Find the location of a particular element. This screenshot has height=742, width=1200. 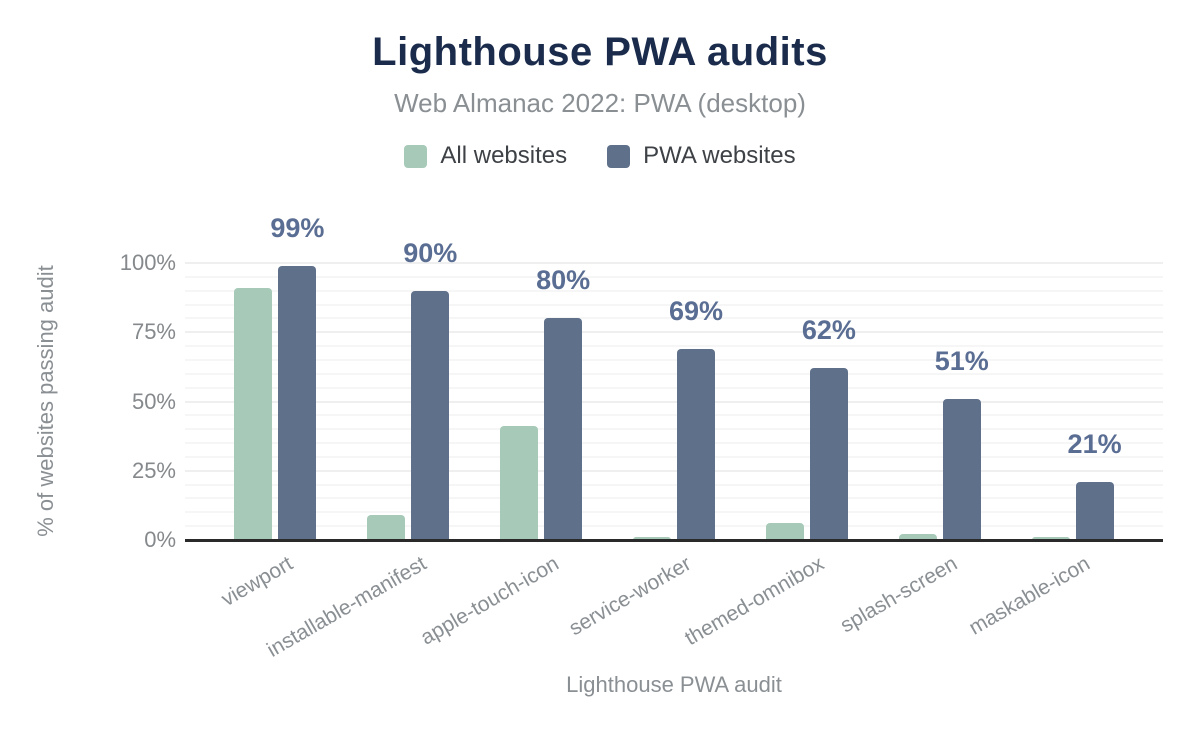

bar-group-themed-omnibox: 62% themed-omnibox is located at coordinates (777, 456).